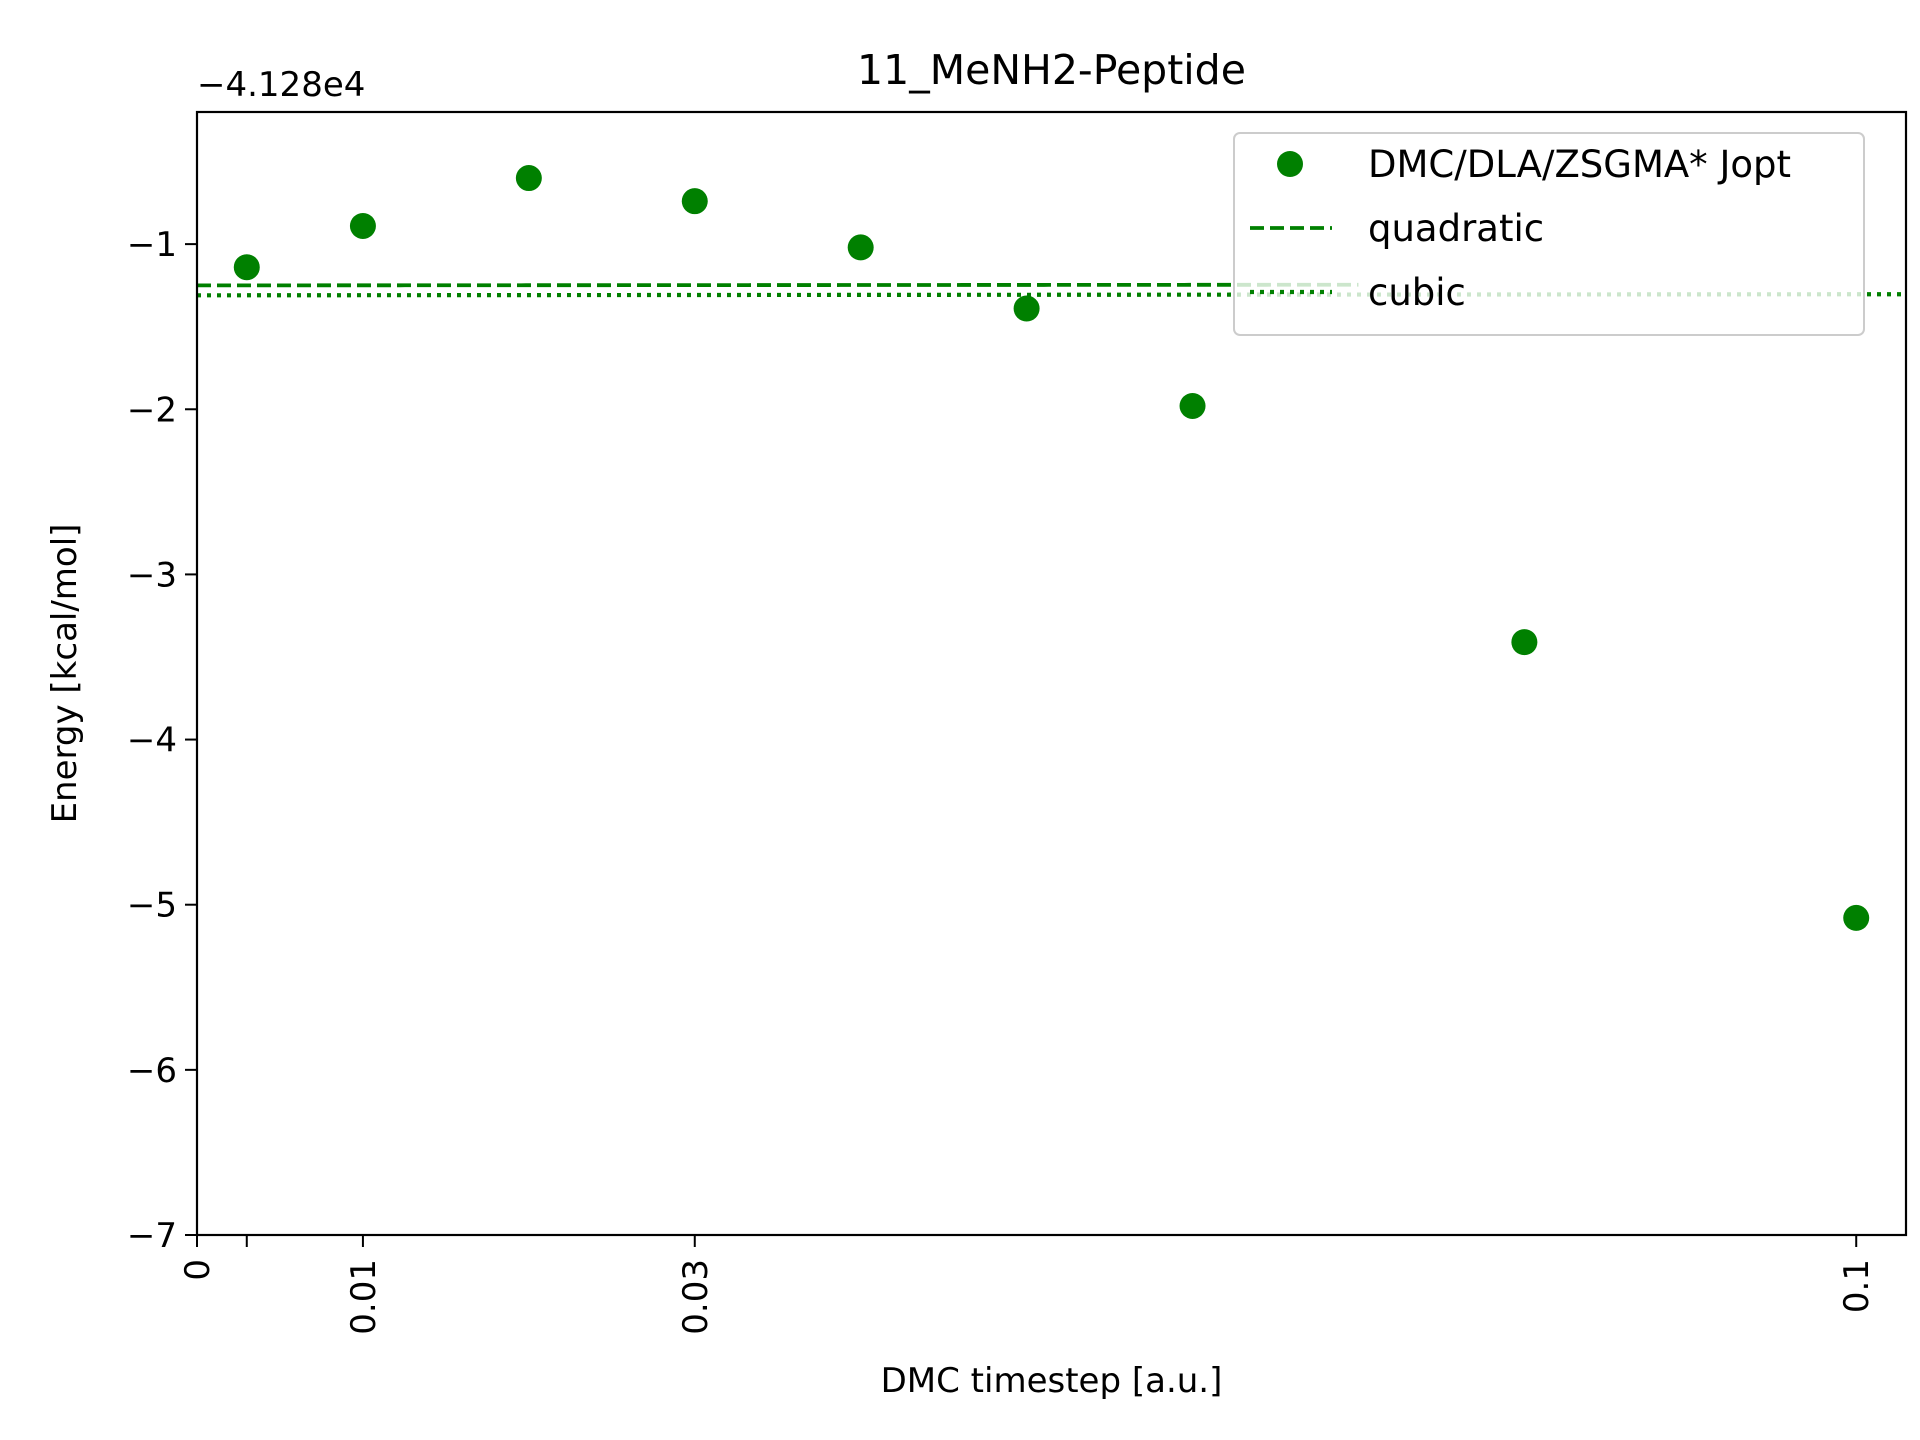  I want to click on quadratic-fit-line, so click(778, 285).